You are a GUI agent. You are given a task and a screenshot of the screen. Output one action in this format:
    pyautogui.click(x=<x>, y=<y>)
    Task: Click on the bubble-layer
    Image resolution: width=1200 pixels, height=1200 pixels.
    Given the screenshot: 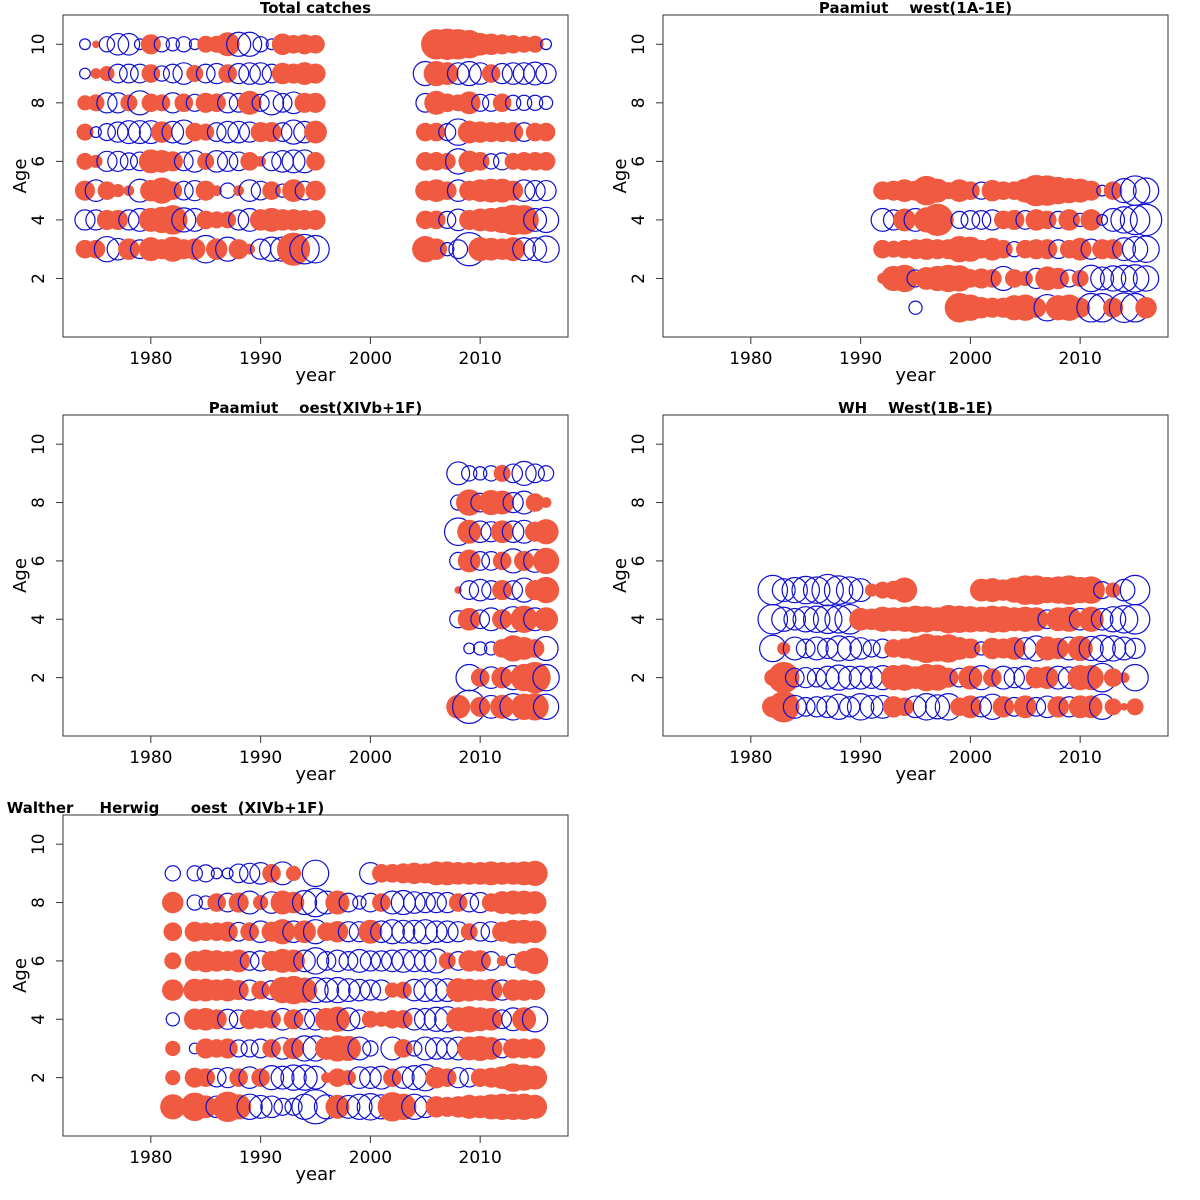 What is the action you would take?
    pyautogui.click(x=1016, y=249)
    